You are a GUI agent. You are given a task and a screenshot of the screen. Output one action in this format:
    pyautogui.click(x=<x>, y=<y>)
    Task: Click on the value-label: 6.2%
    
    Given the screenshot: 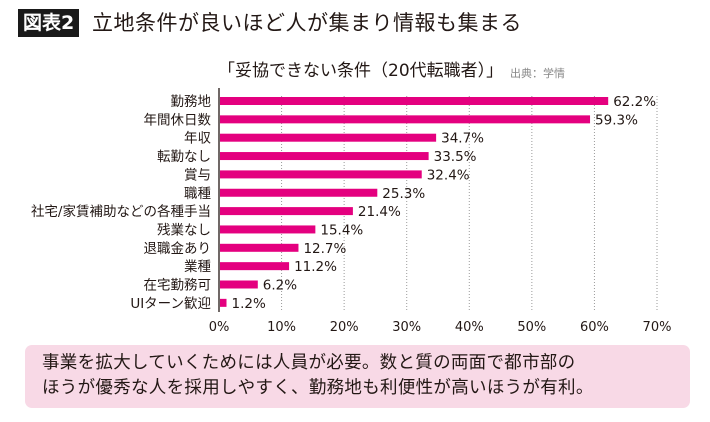 What is the action you would take?
    pyautogui.click(x=280, y=286)
    